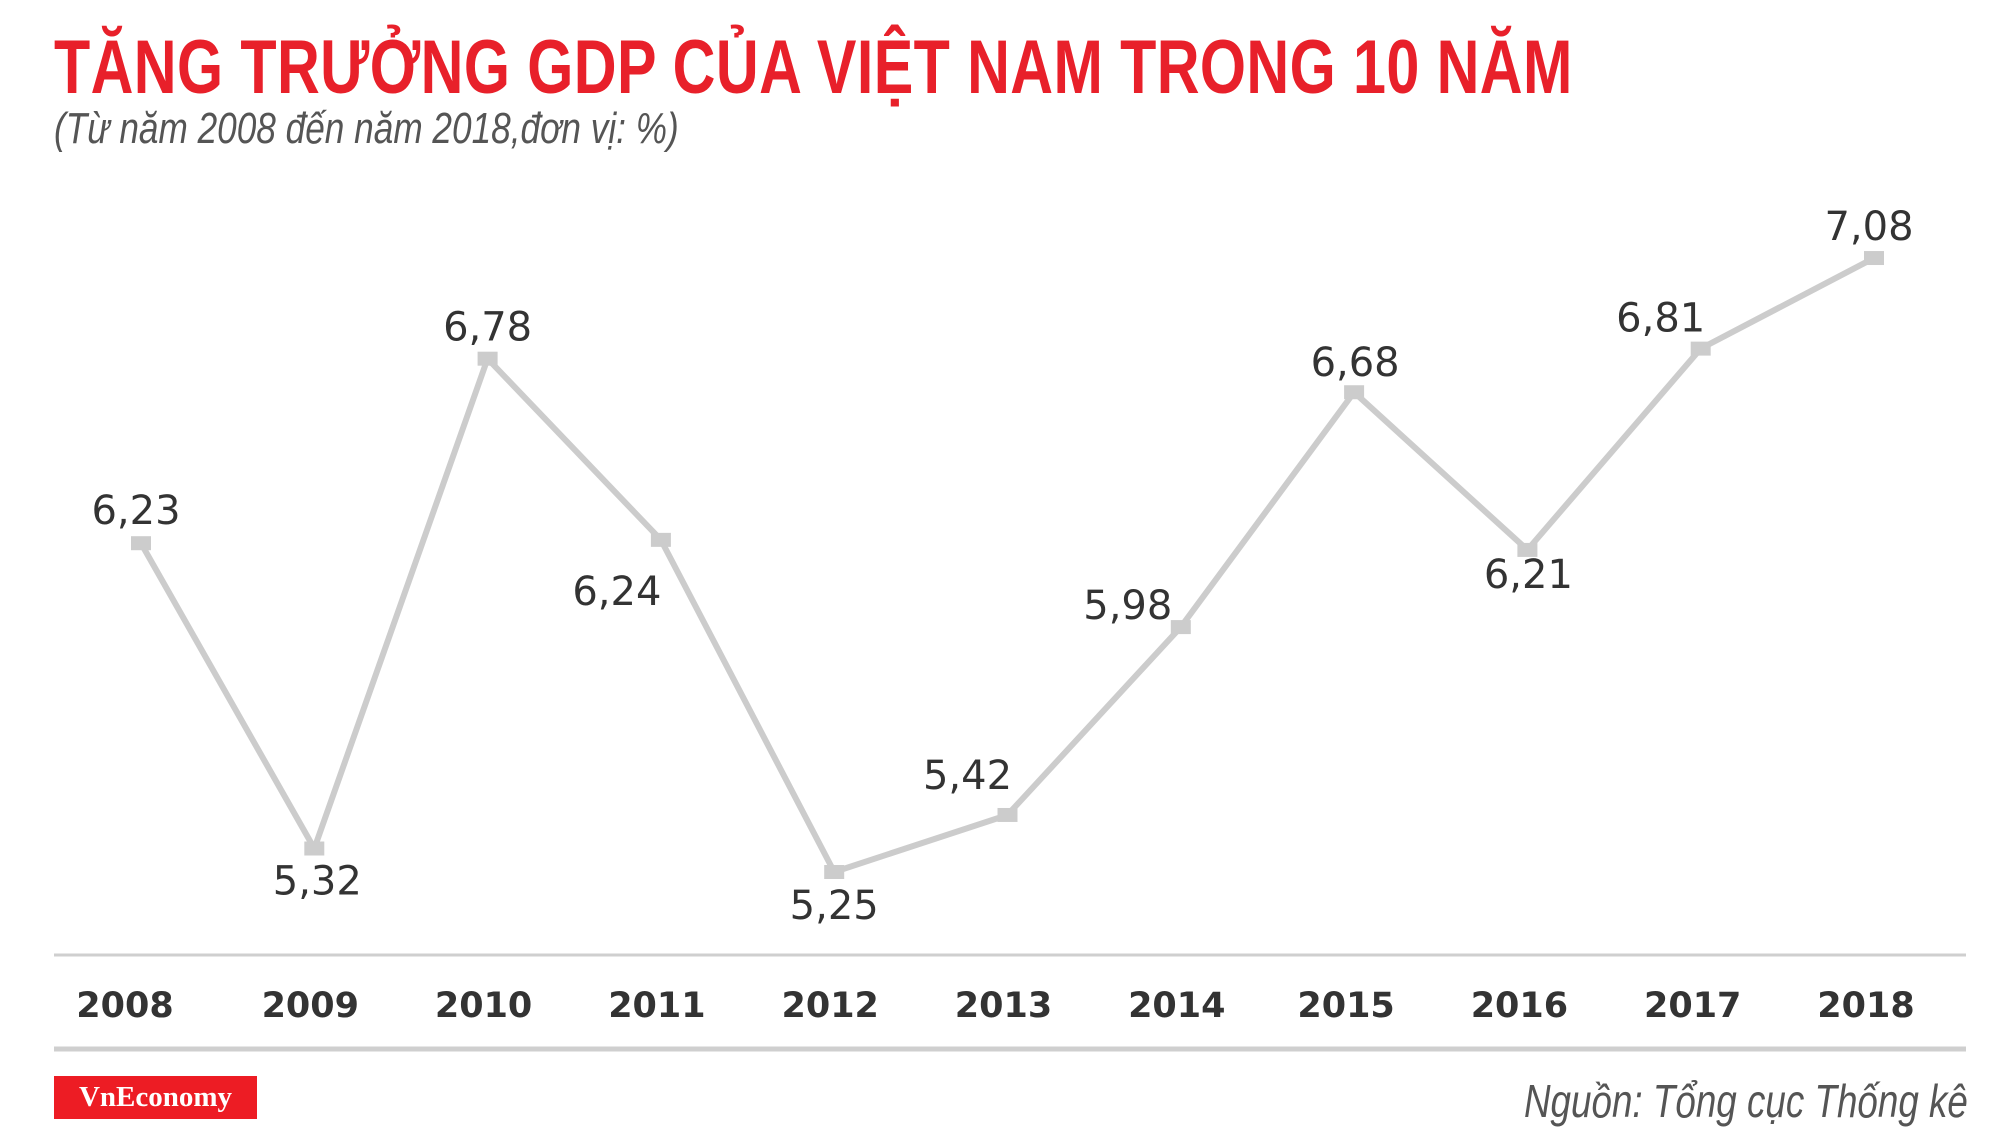  I want to click on x-tick-label: 2016, so click(1519, 1006).